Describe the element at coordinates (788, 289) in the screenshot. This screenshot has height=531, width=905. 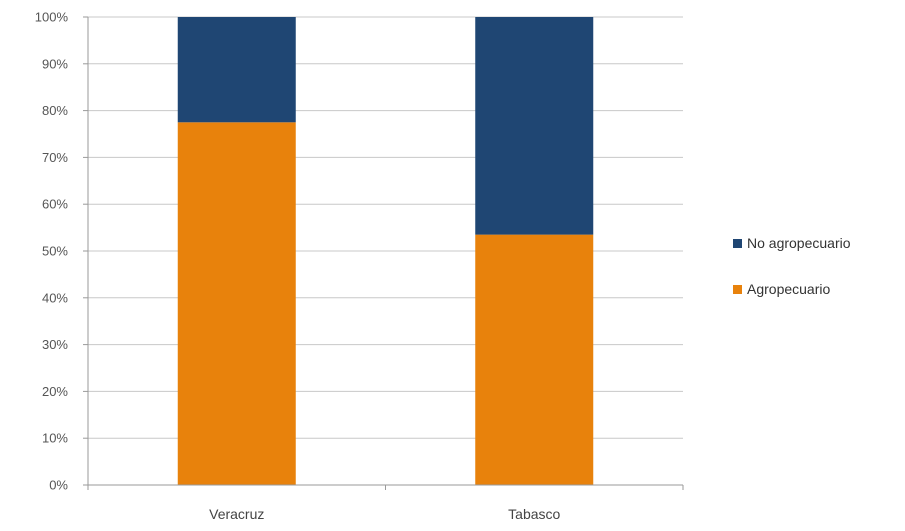
I see `legend-label: Agropecuario` at that location.